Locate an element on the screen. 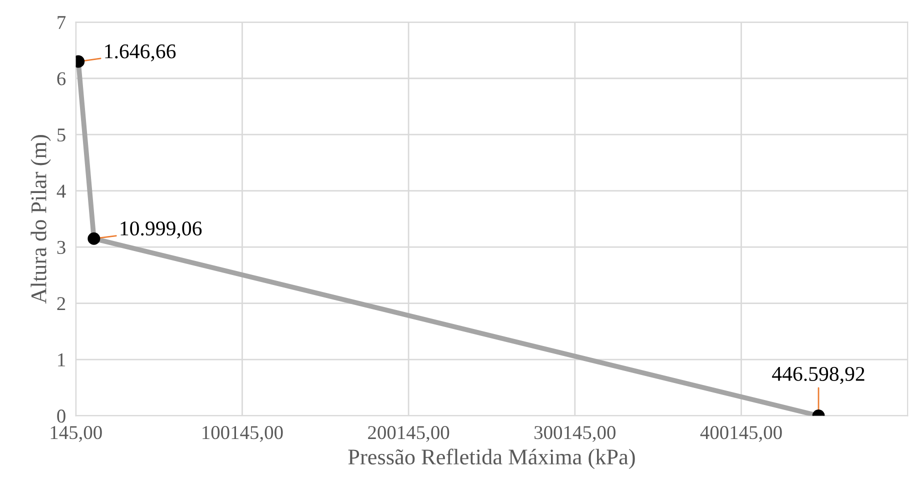 The image size is (914, 492). x-tick-label: 400145,00 is located at coordinates (741, 434).